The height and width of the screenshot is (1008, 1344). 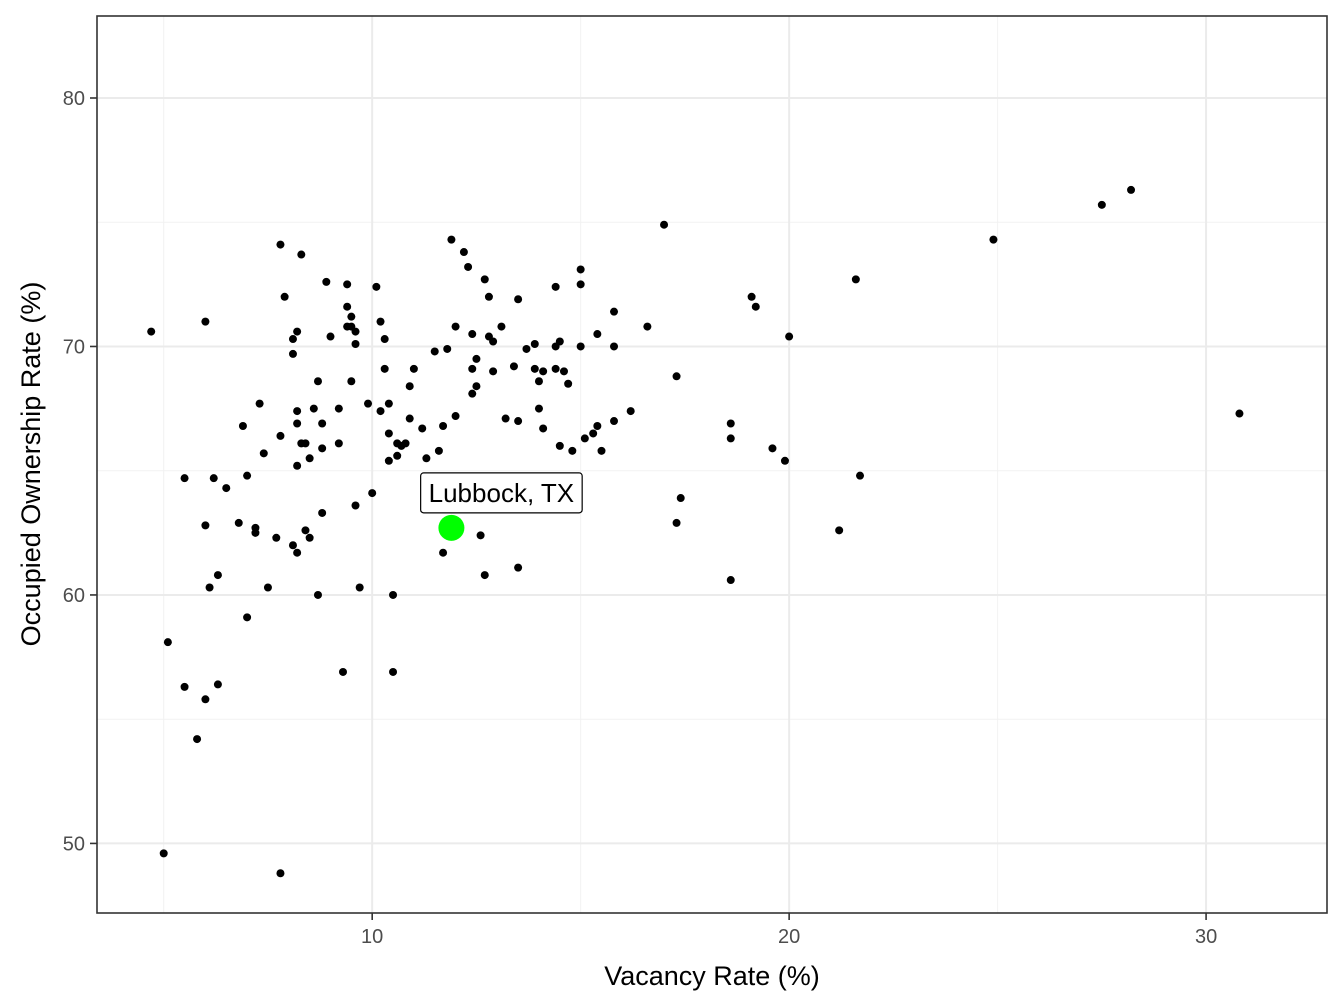 I want to click on highlight-group: Lubbock, TX, so click(x=501, y=506).